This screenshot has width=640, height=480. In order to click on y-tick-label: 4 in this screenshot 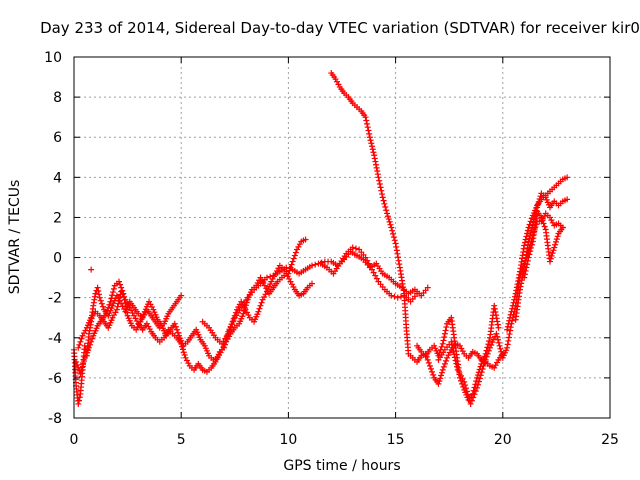, I will do `click(57, 178)`.